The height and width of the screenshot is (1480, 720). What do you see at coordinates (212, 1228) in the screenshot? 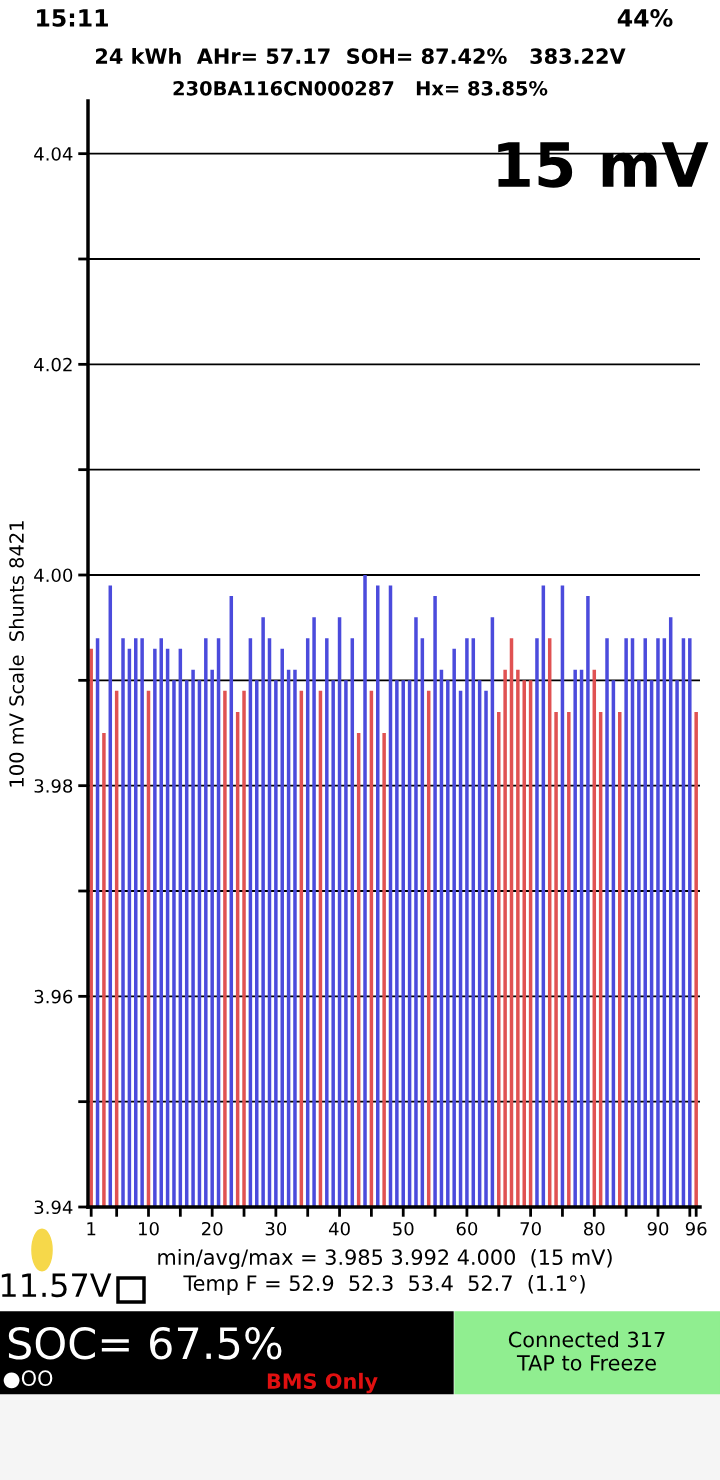
I see `x-tick-label: 20` at bounding box center [212, 1228].